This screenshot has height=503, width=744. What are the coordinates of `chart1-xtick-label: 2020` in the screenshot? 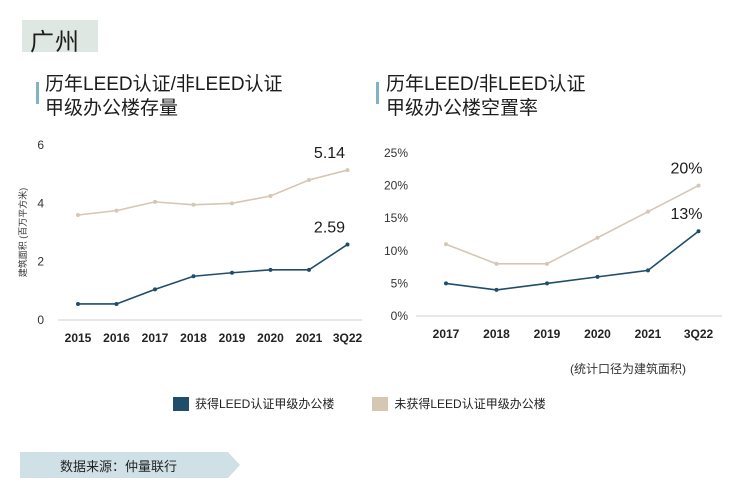 It's located at (270, 338).